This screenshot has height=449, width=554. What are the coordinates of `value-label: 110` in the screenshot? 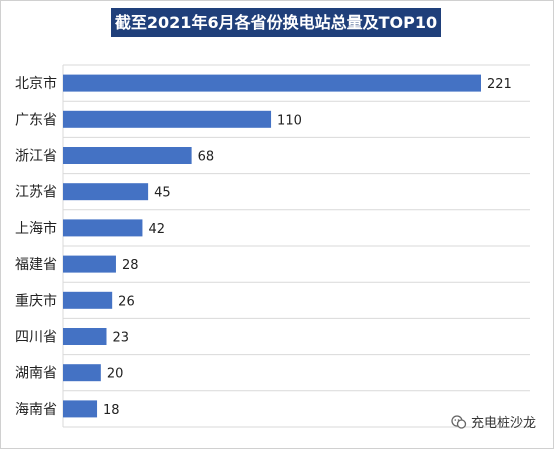 It's located at (289, 120).